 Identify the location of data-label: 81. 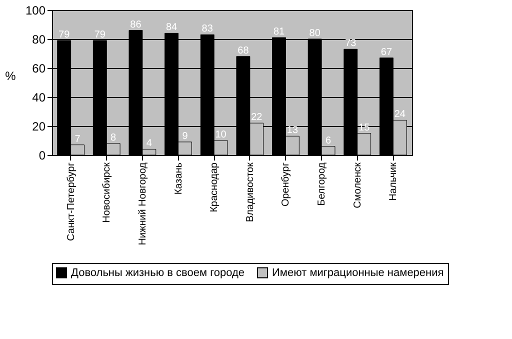
(279, 32).